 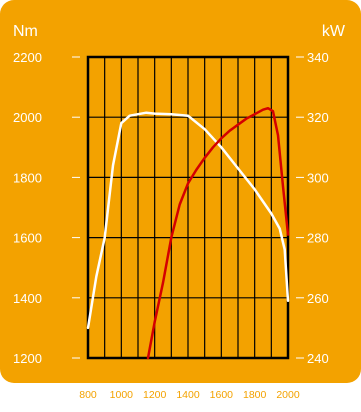 What do you see at coordinates (27, 238) in the screenshot?
I see `left-tick-label: 1600` at bounding box center [27, 238].